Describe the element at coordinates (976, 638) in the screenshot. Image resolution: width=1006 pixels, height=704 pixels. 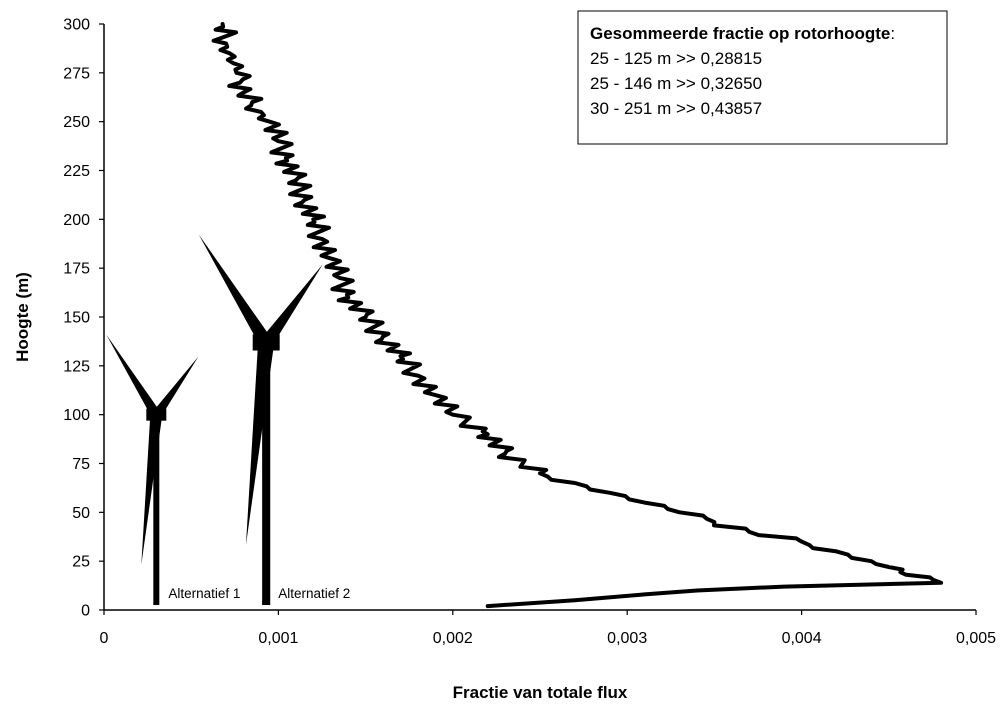
I see `x-tick-label: 0,005` at that location.